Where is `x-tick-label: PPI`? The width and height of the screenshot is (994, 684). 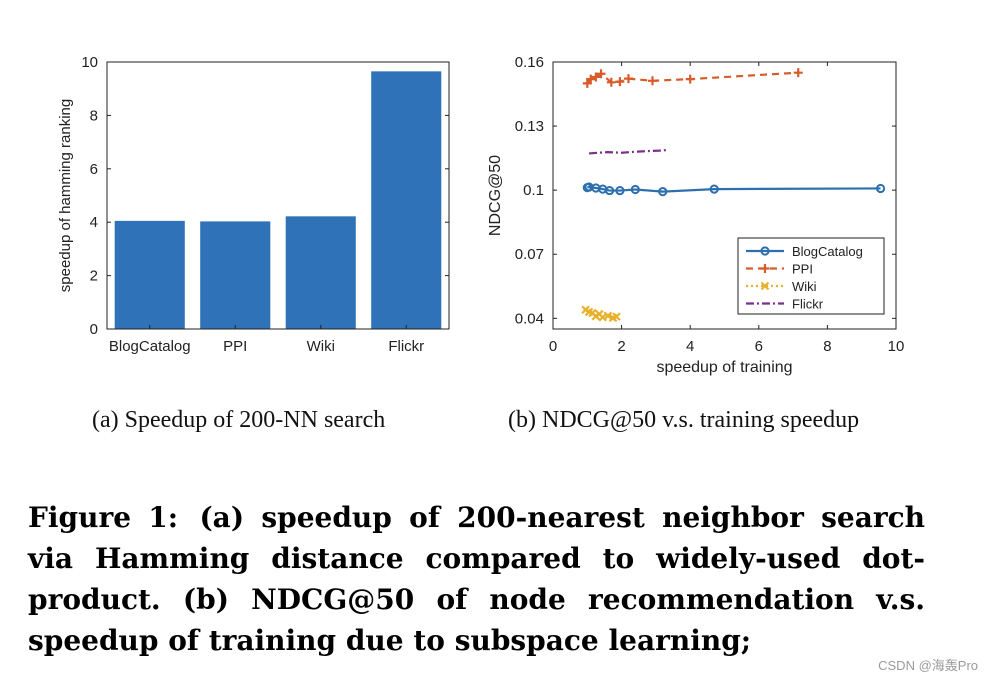
x-tick-label: PPI is located at coordinates (235, 346).